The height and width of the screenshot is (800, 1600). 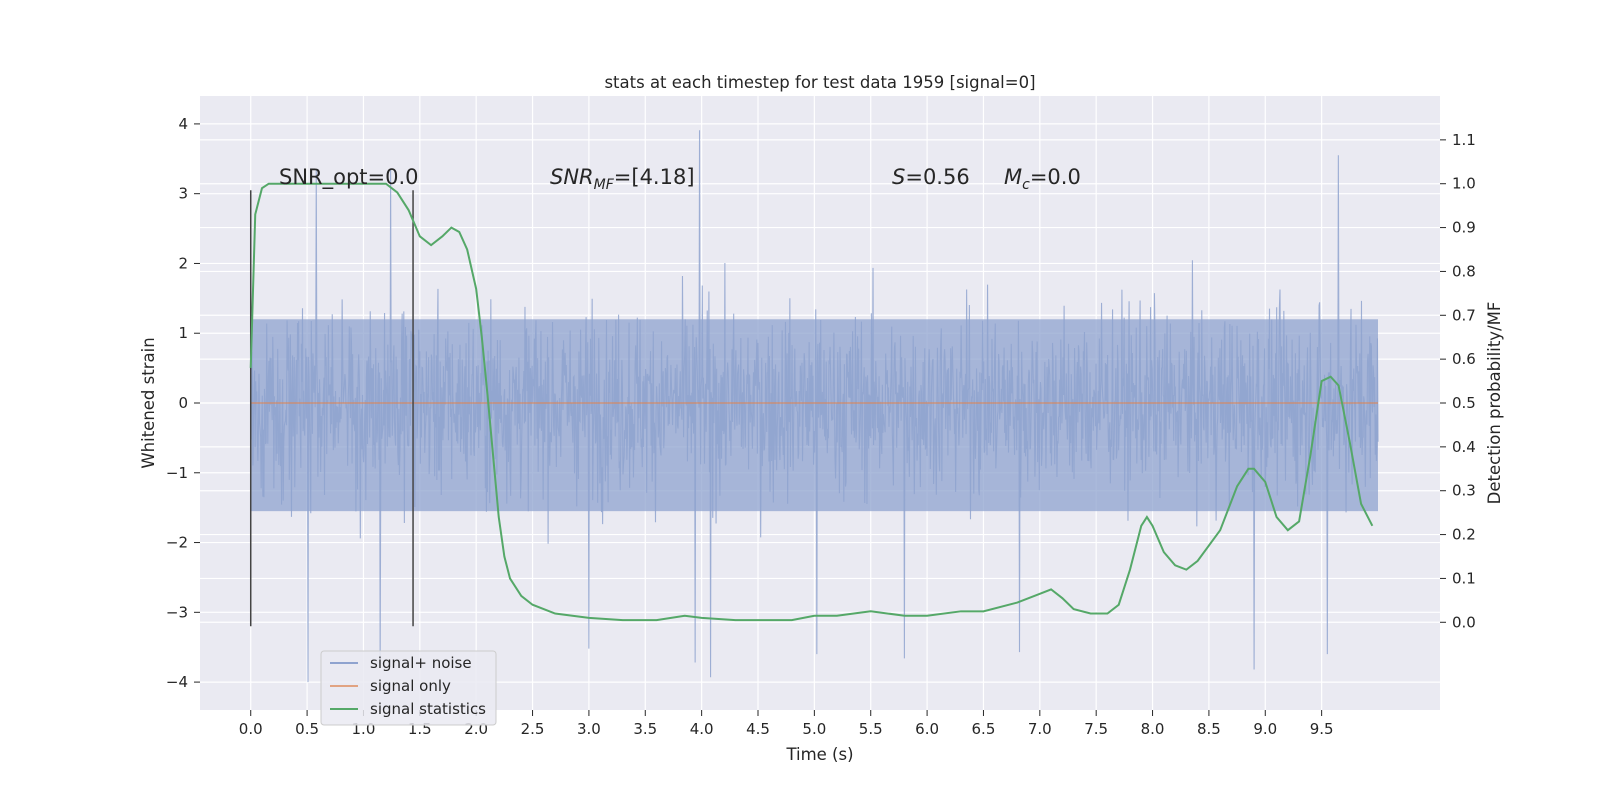 What do you see at coordinates (1096, 729) in the screenshot?
I see `x-tick-label: 7.5` at bounding box center [1096, 729].